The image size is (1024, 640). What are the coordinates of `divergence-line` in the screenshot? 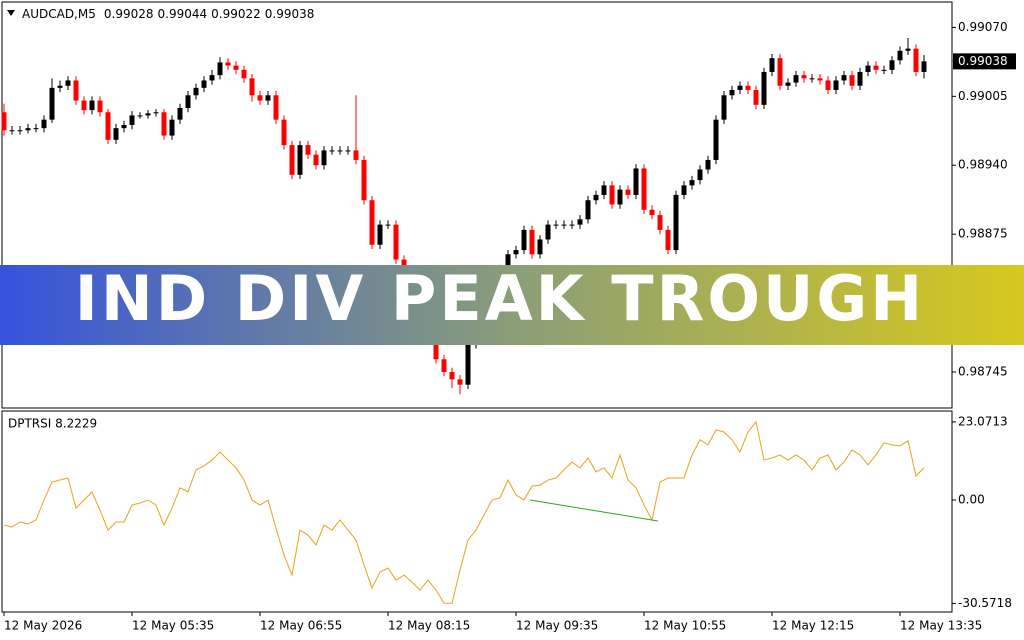 It's located at (594, 510).